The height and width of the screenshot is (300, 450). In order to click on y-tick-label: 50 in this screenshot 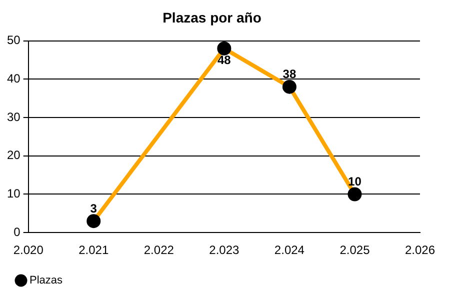, I will do `click(13, 40)`.